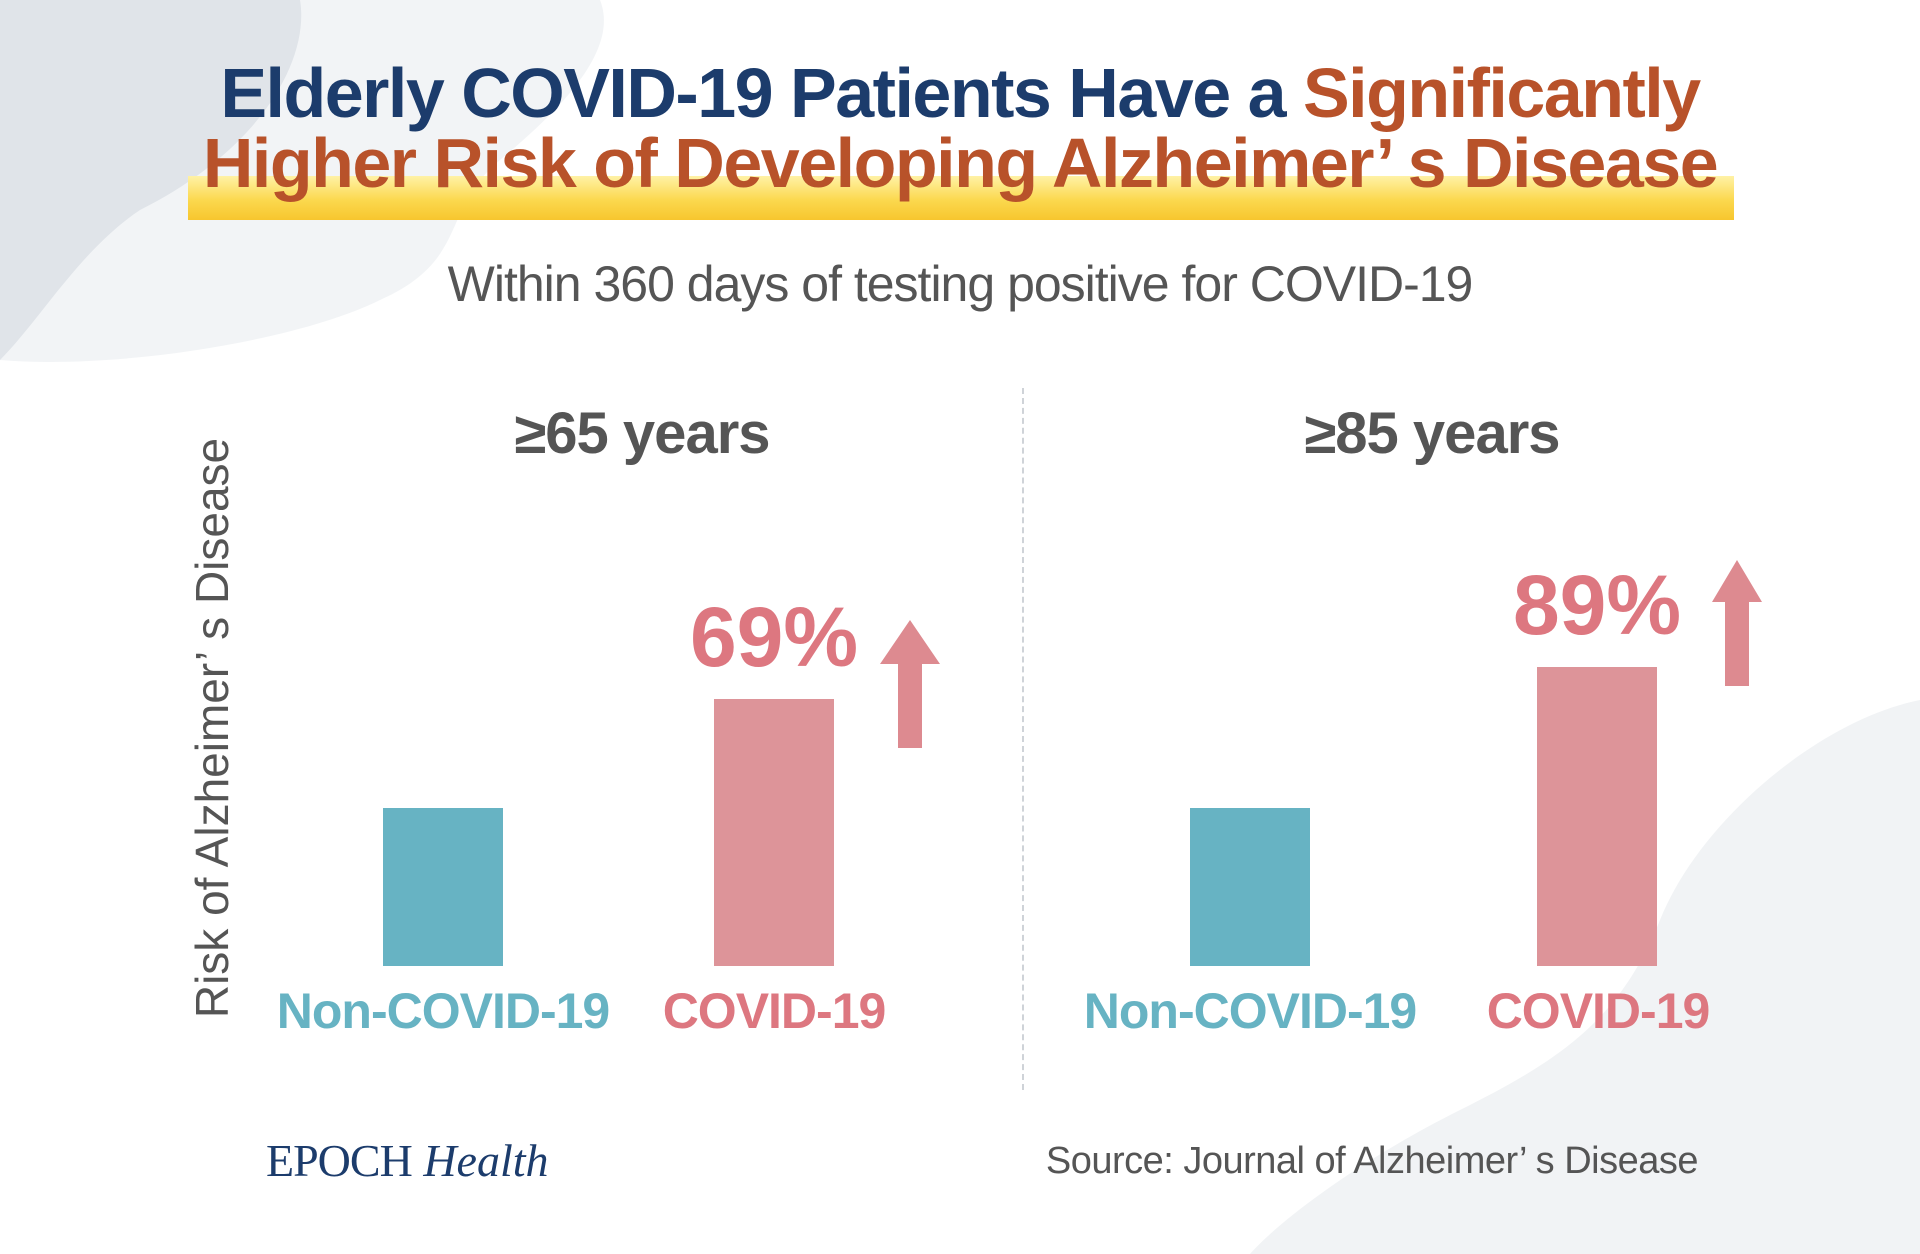  What do you see at coordinates (774, 1011) in the screenshot?
I see `category-label-covid-65: COVID-19` at bounding box center [774, 1011].